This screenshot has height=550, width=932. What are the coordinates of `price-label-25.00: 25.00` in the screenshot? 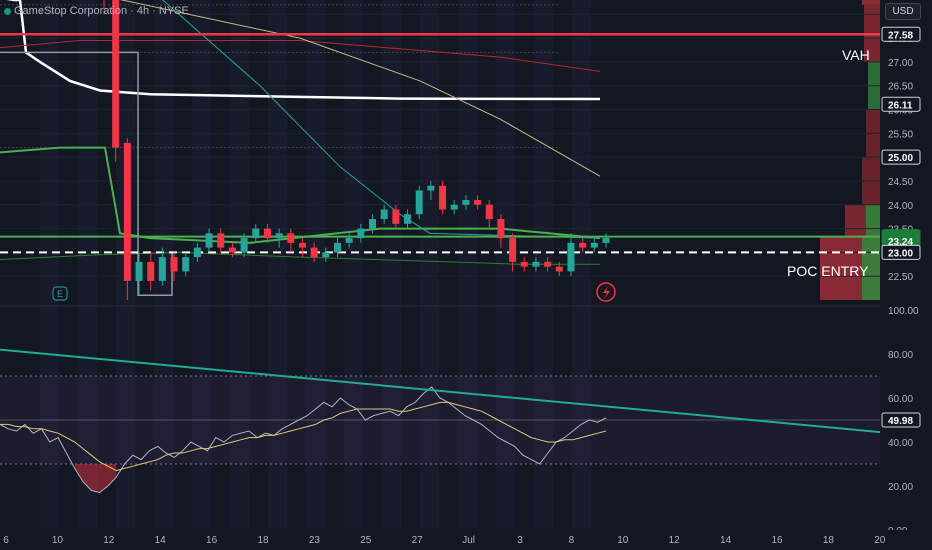 It's located at (900, 158).